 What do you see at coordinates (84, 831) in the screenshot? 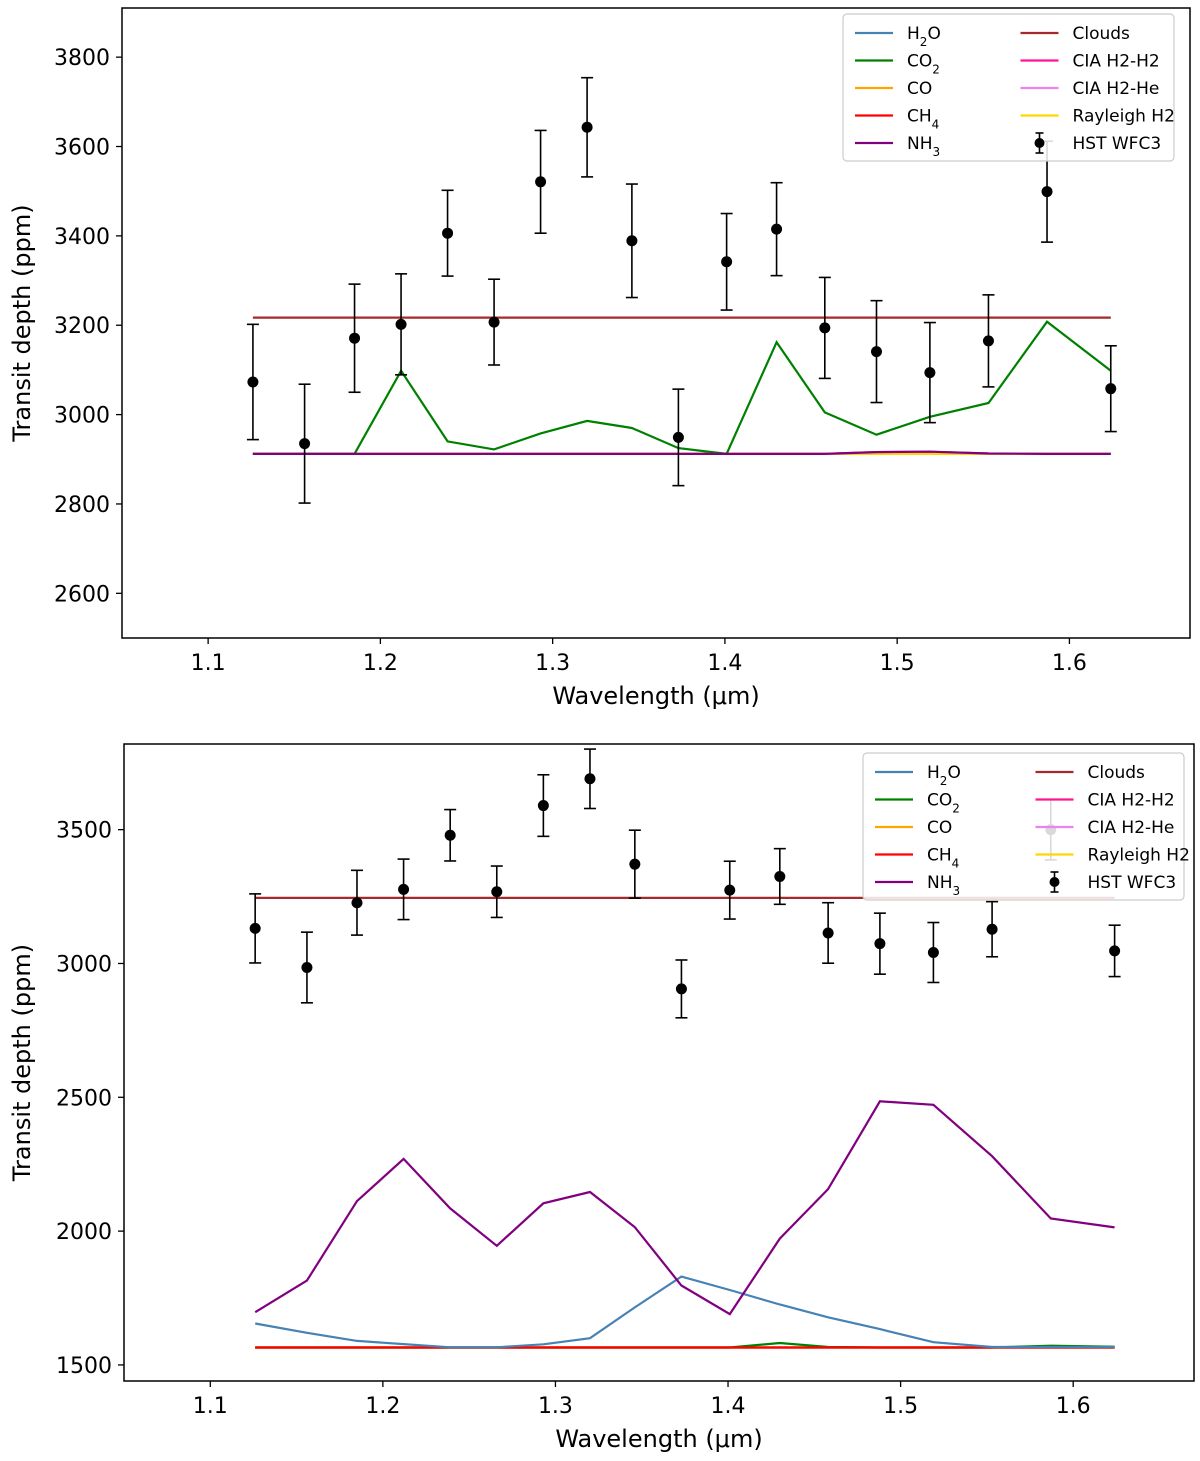
I see `y-tick-label: 3500` at bounding box center [84, 831].